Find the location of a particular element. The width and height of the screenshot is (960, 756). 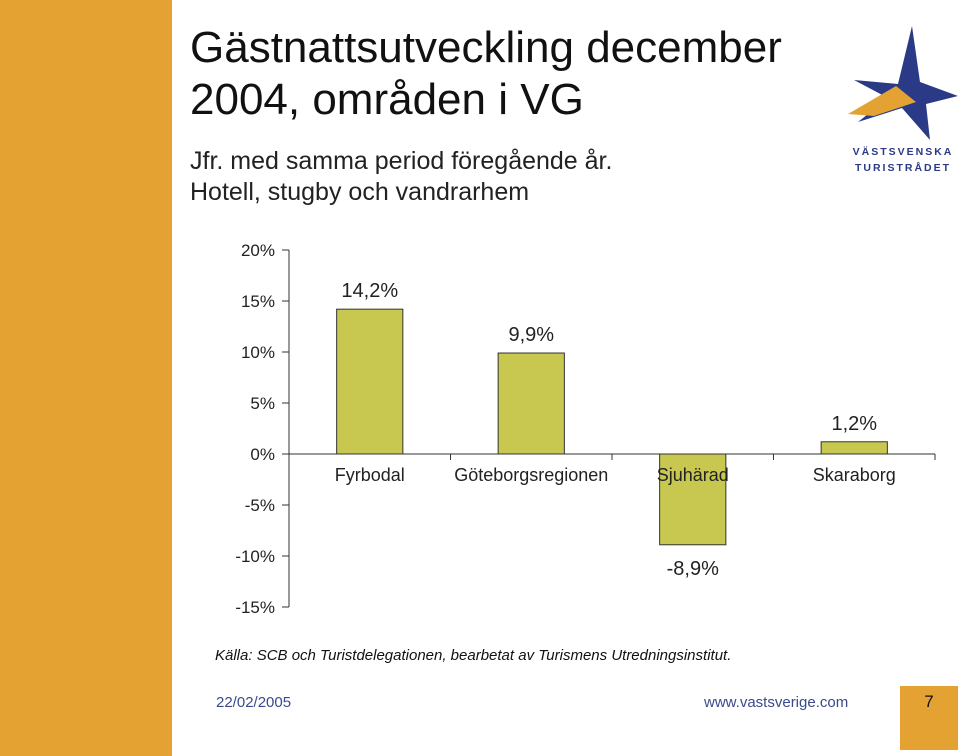

category-label: Skaraborg is located at coordinates (854, 475).